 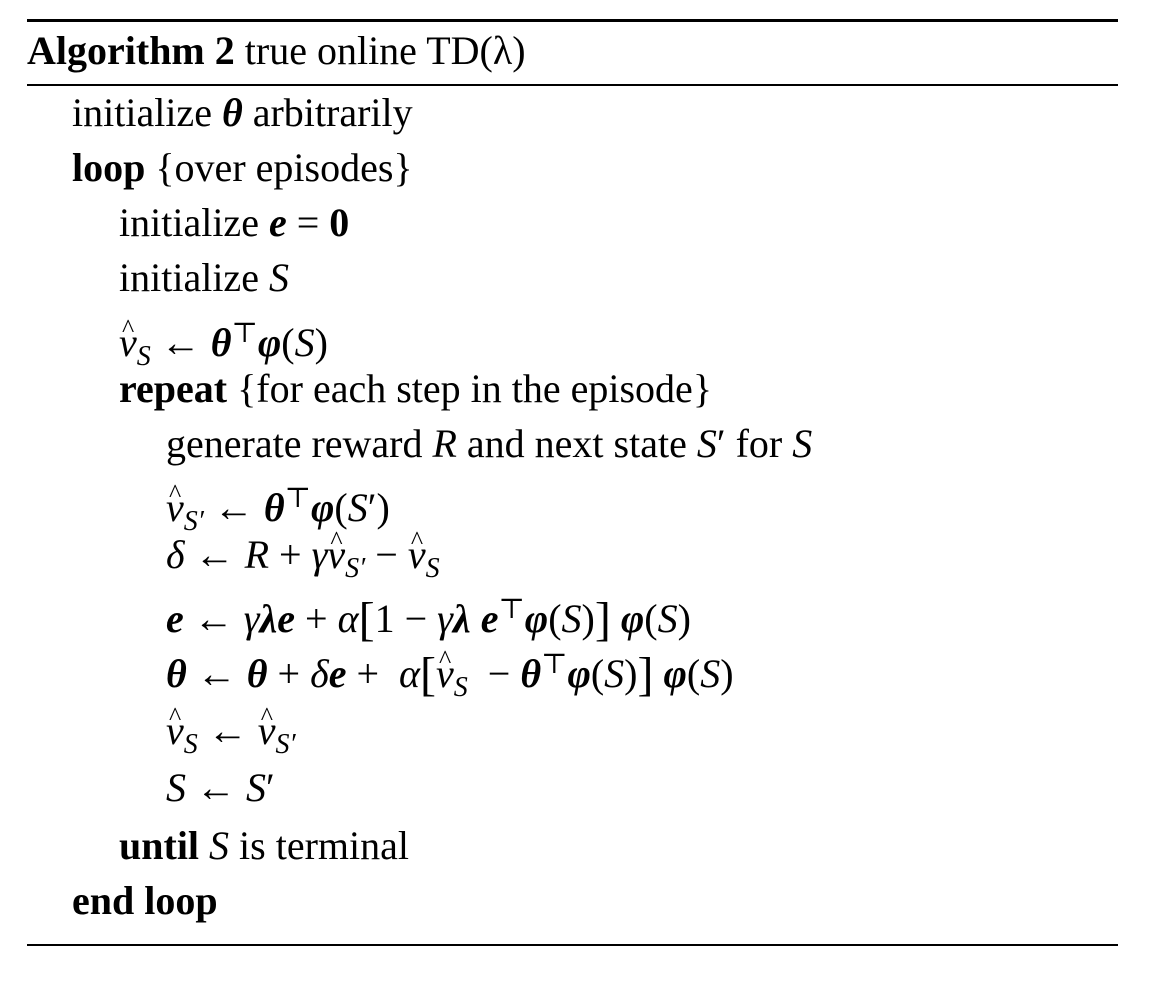 I want to click on algorithm-line-12: vS ← vS′, so click(x=231, y=738).